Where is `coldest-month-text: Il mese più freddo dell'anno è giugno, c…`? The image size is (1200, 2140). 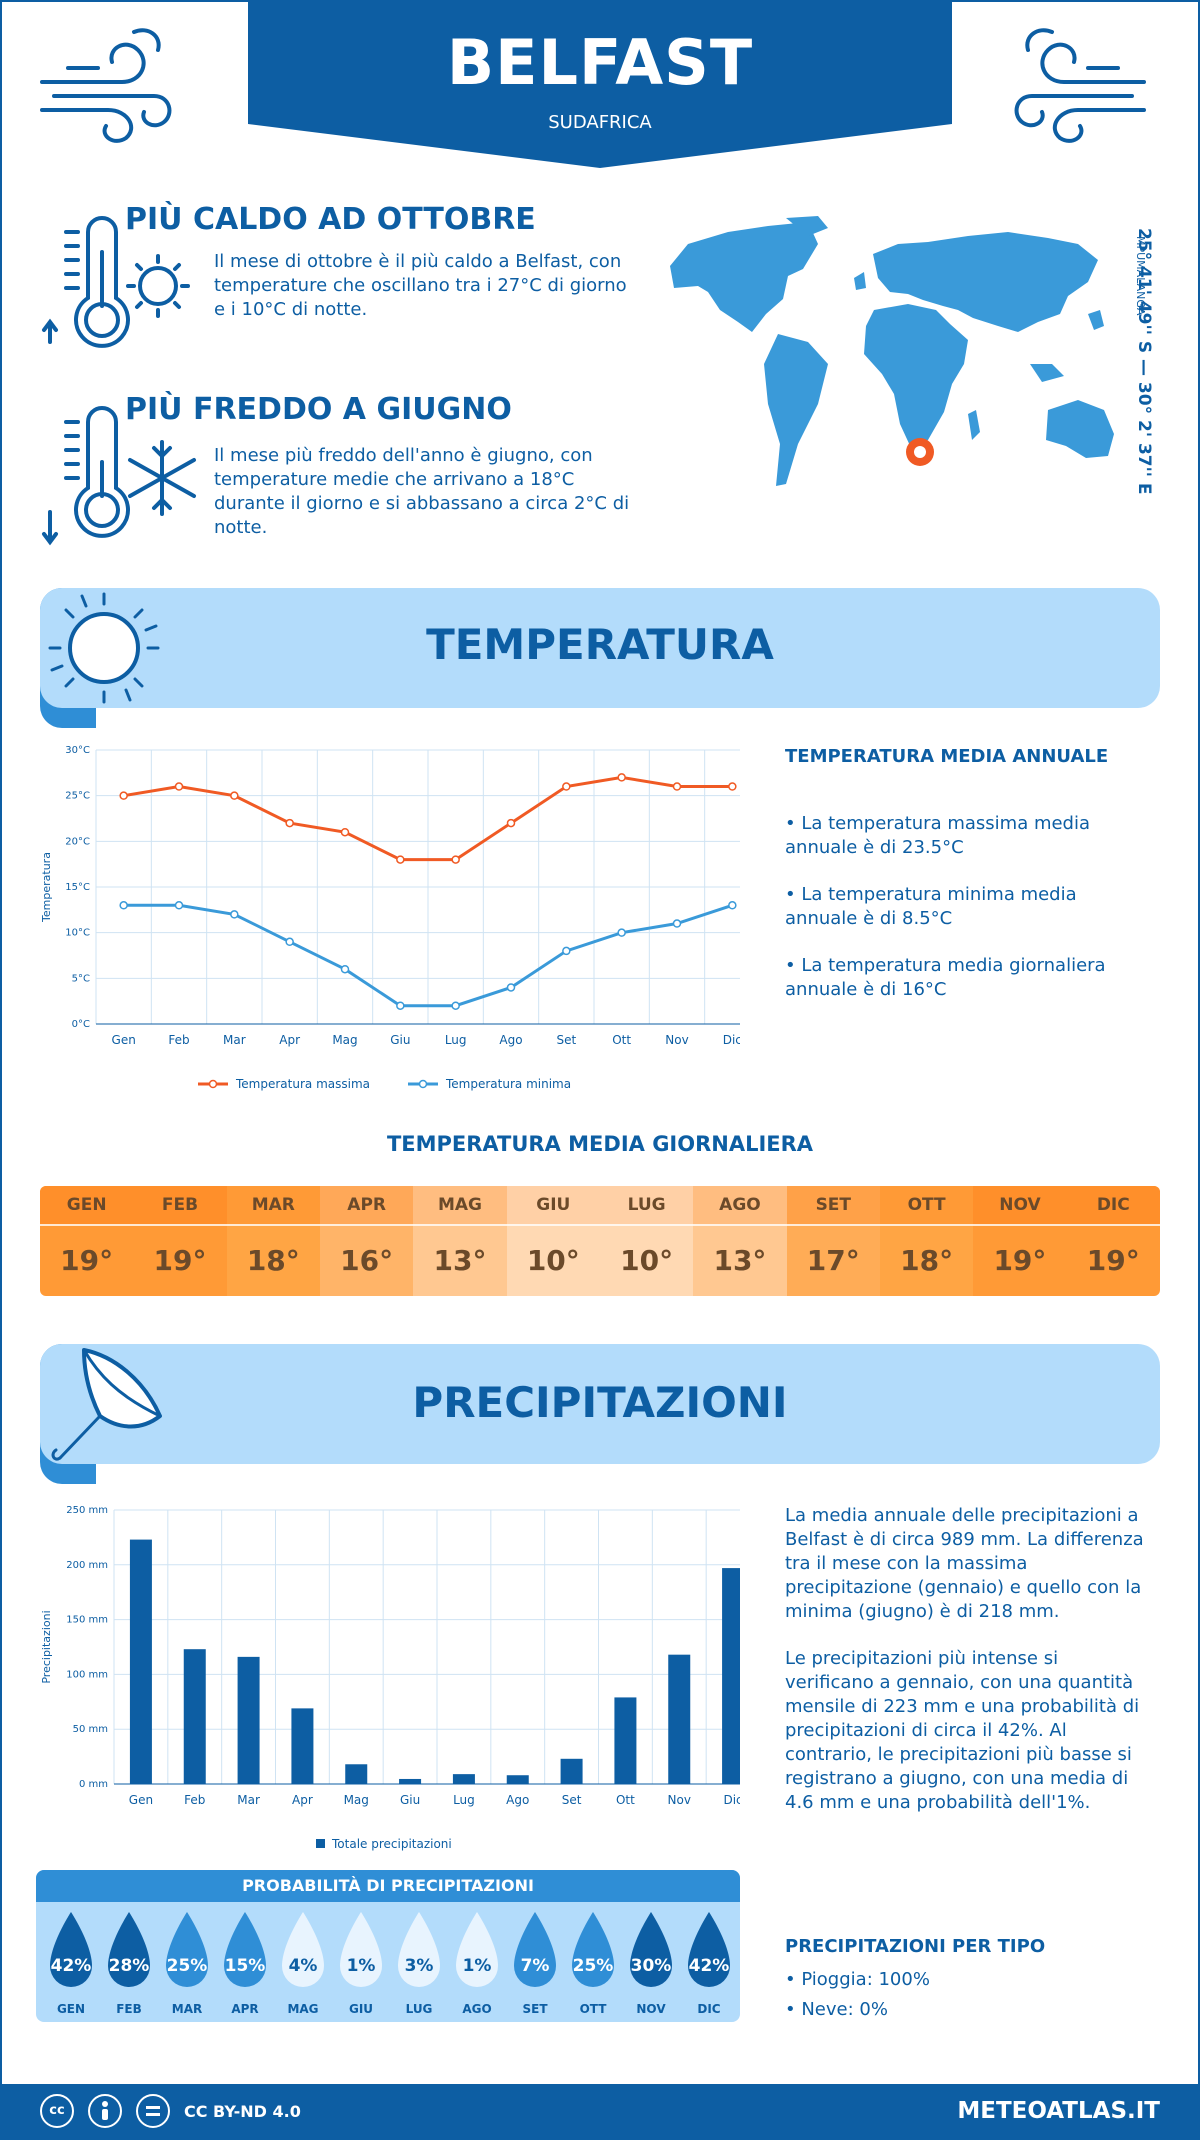
coldest-month-text: Il mese più freddo dell'anno è giugno, c… is located at coordinates (422, 491).